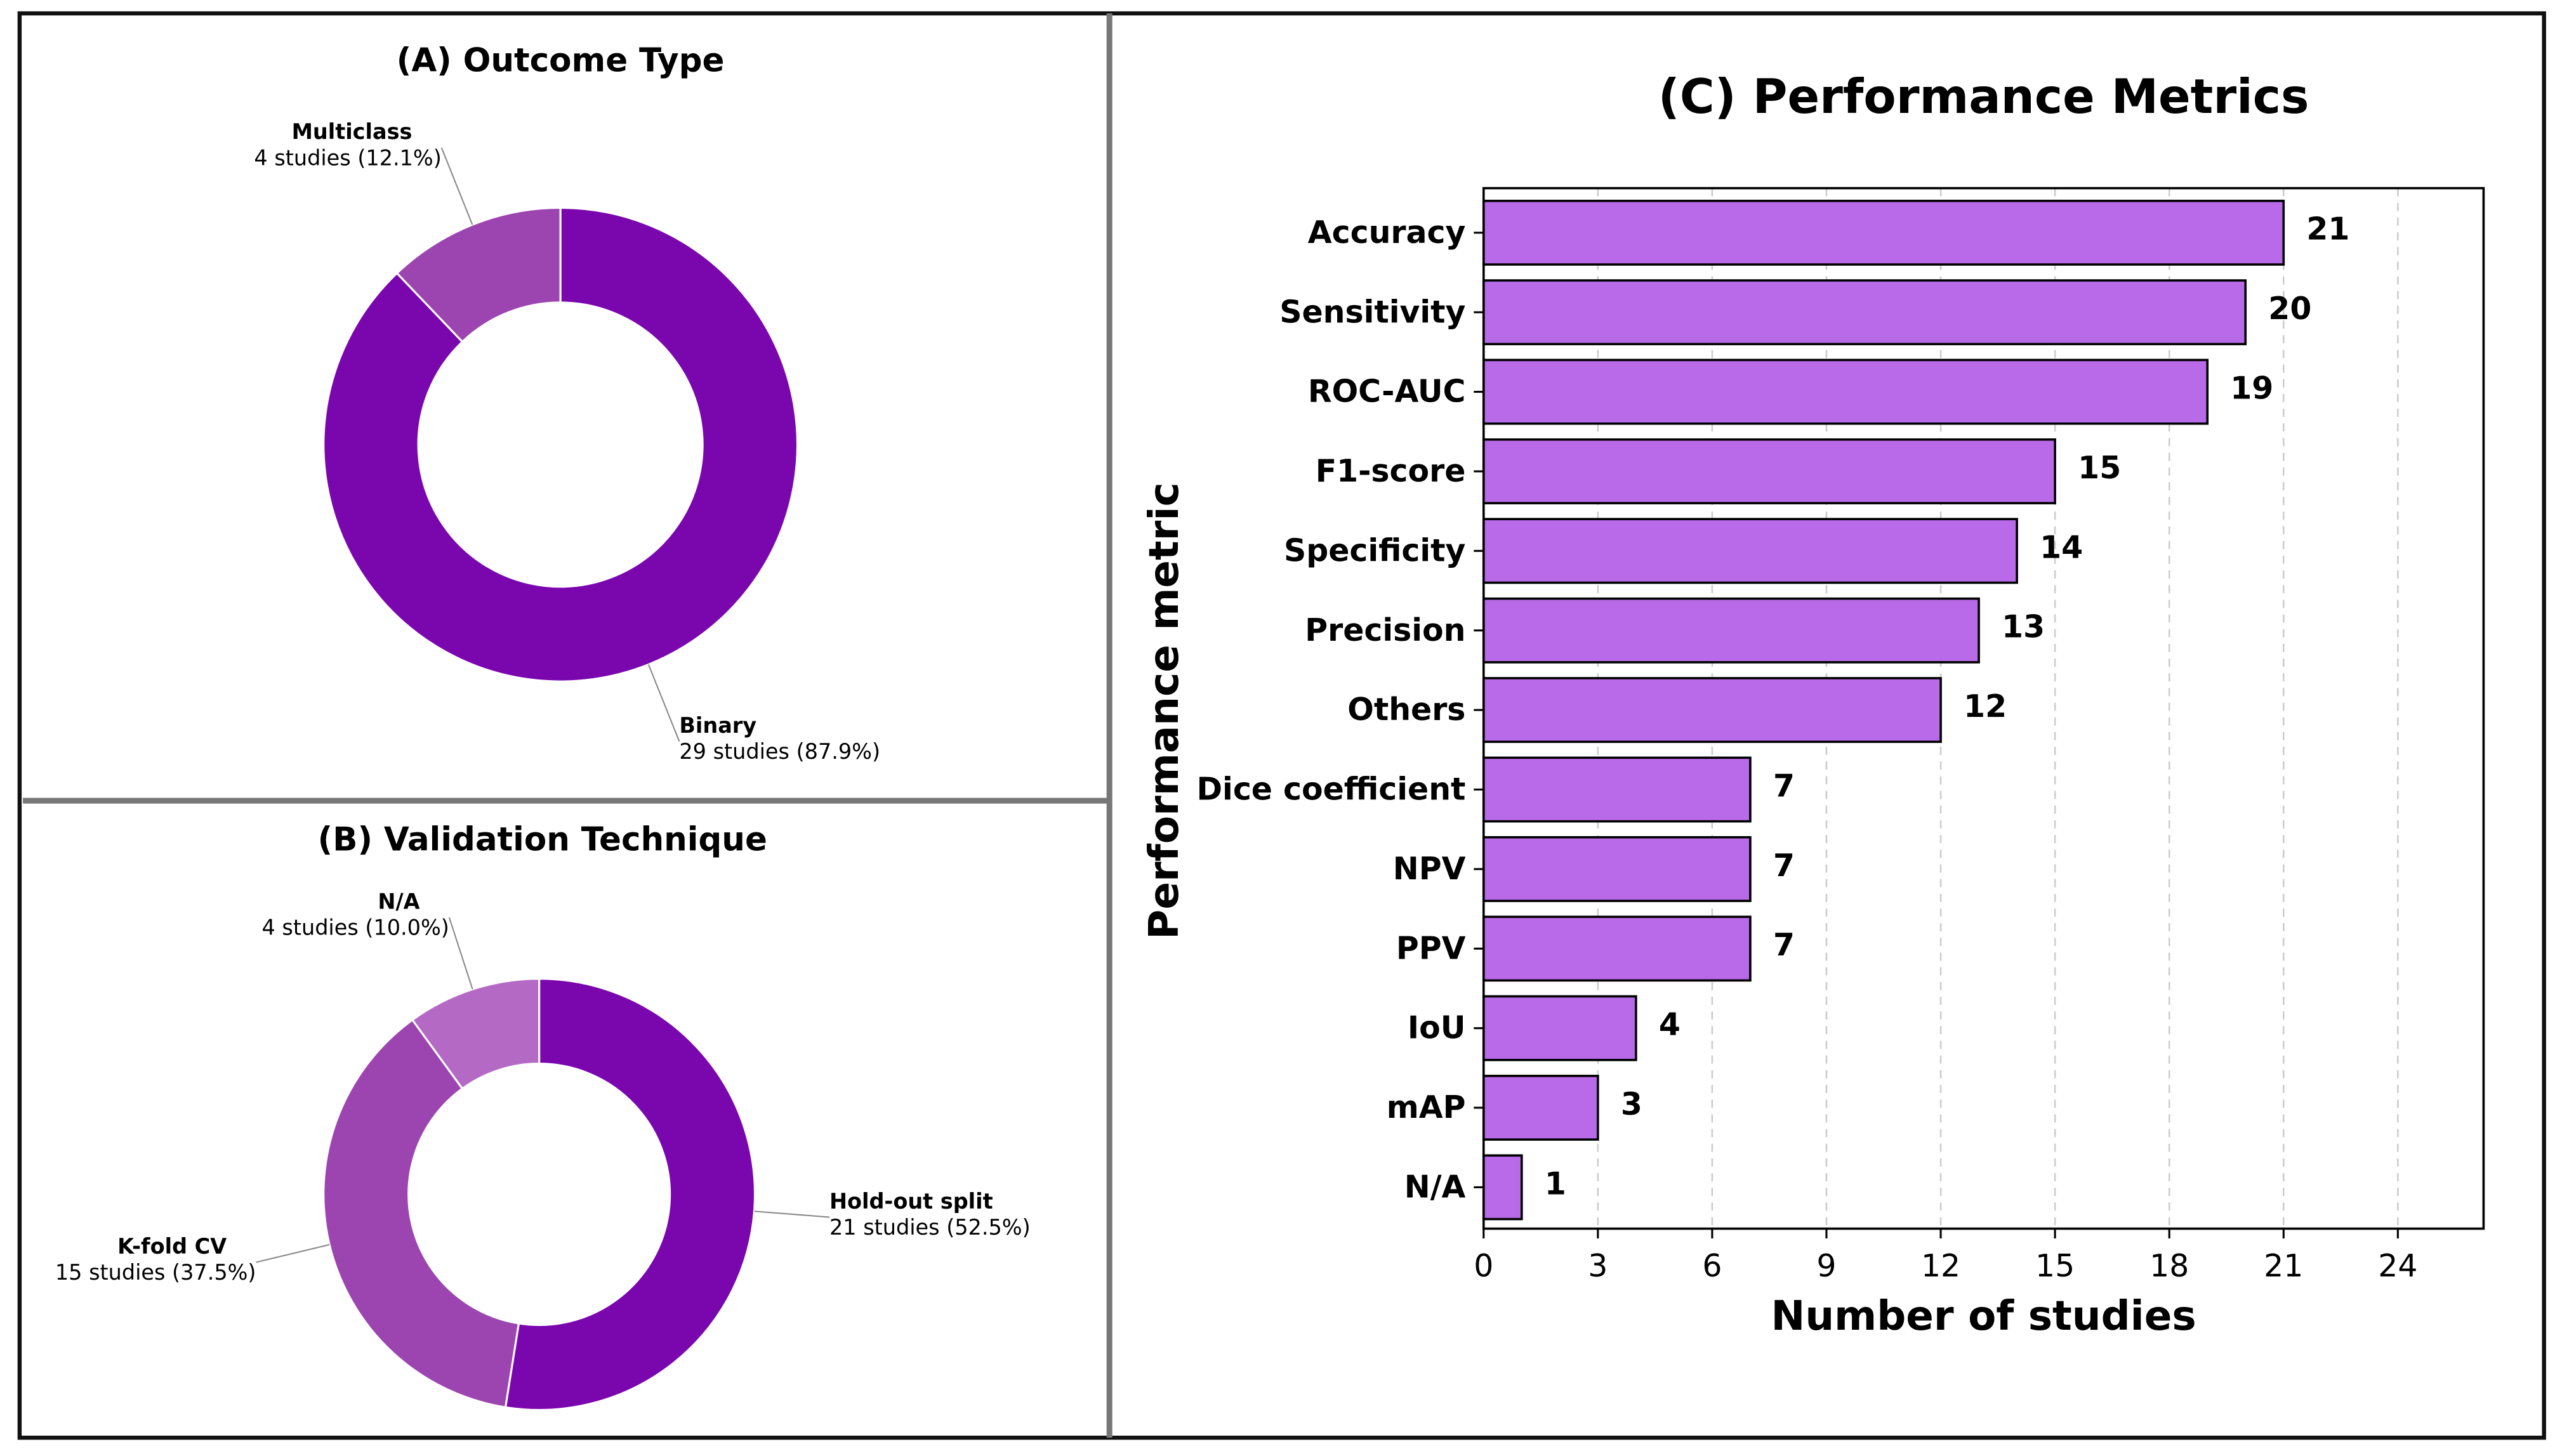 This screenshot has height=1456, width=2562. What do you see at coordinates (347, 157) in the screenshot?
I see `slice-value-label: 4 studies (12.1%)` at bounding box center [347, 157].